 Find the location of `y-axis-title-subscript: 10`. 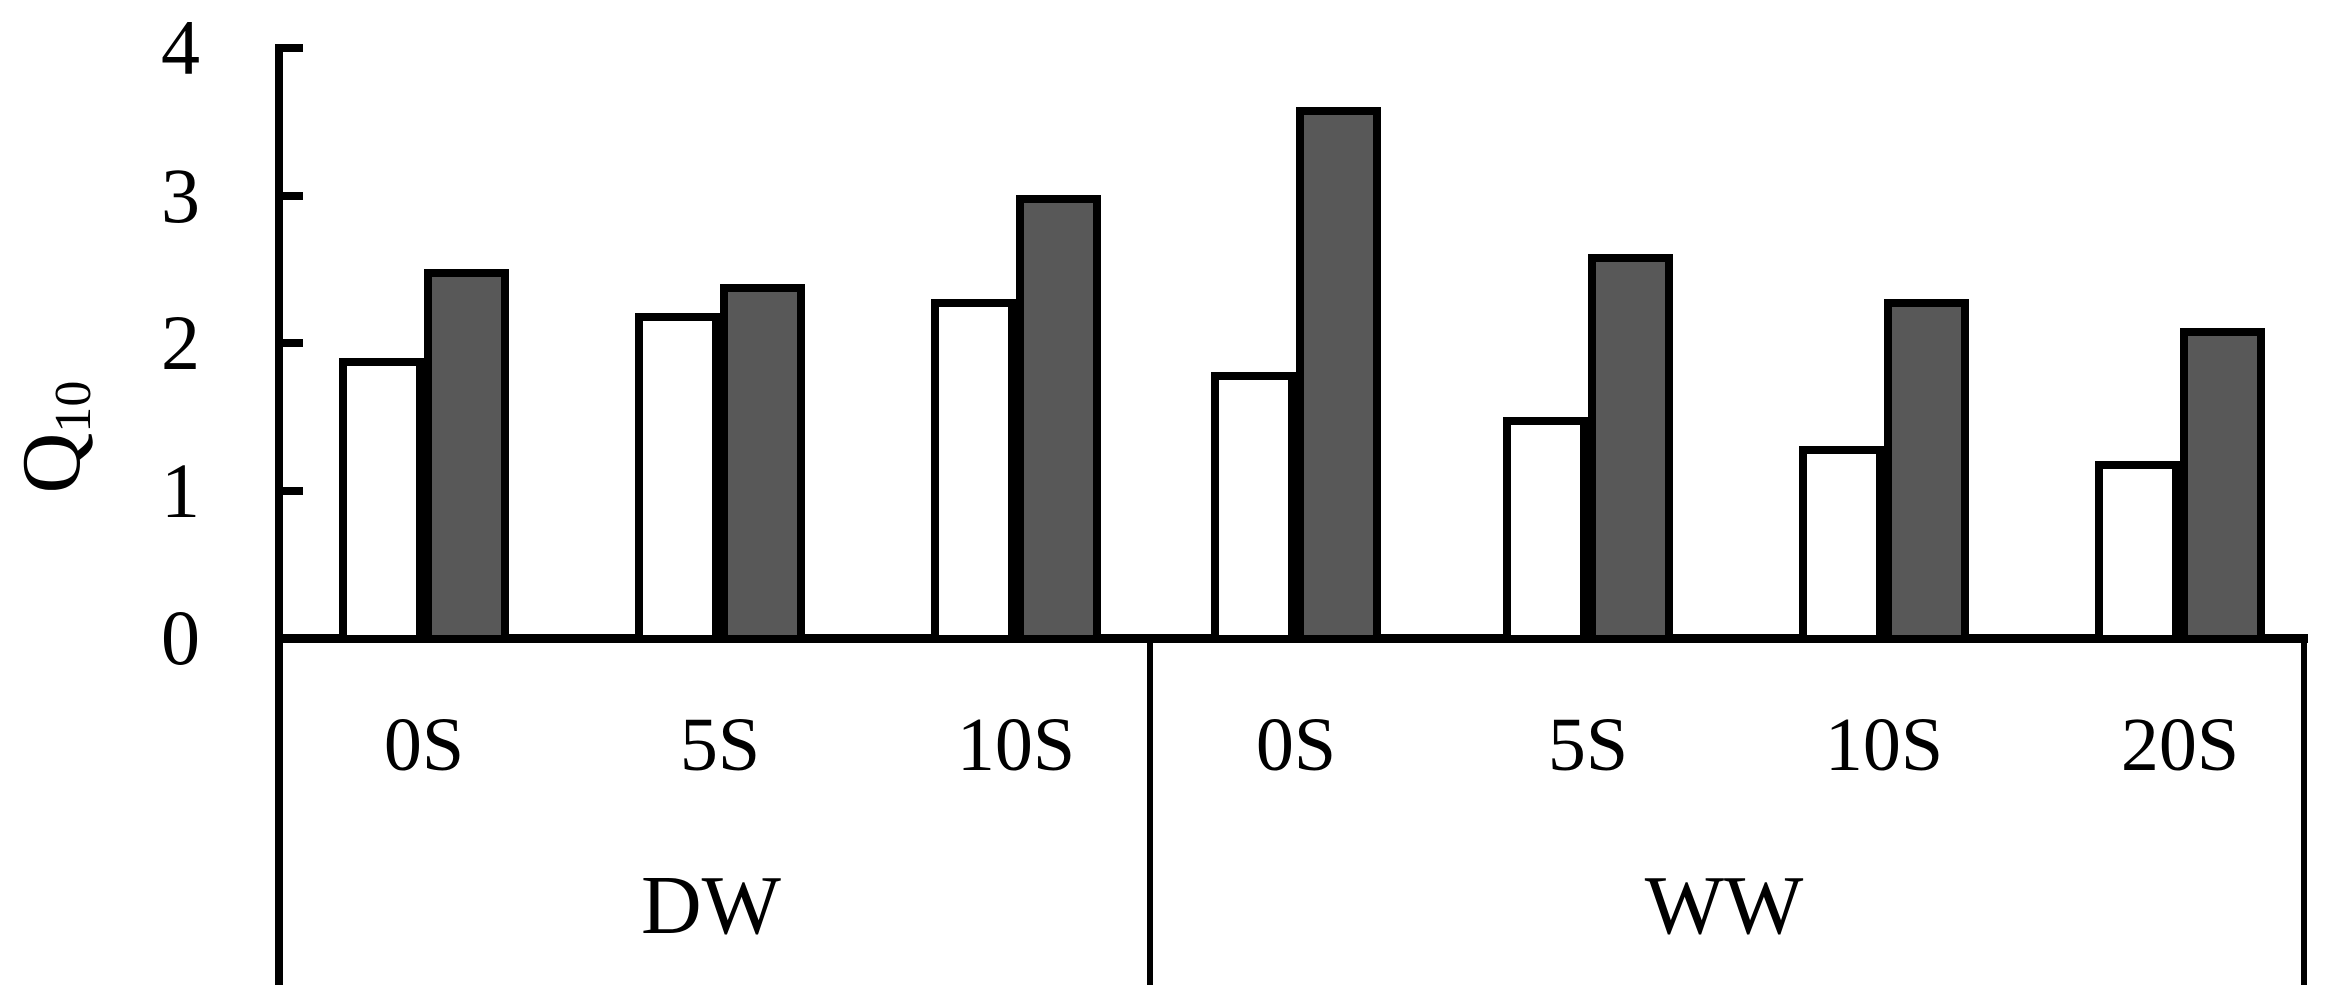

y-axis-title-subscript: 10 is located at coordinates (74, 406).